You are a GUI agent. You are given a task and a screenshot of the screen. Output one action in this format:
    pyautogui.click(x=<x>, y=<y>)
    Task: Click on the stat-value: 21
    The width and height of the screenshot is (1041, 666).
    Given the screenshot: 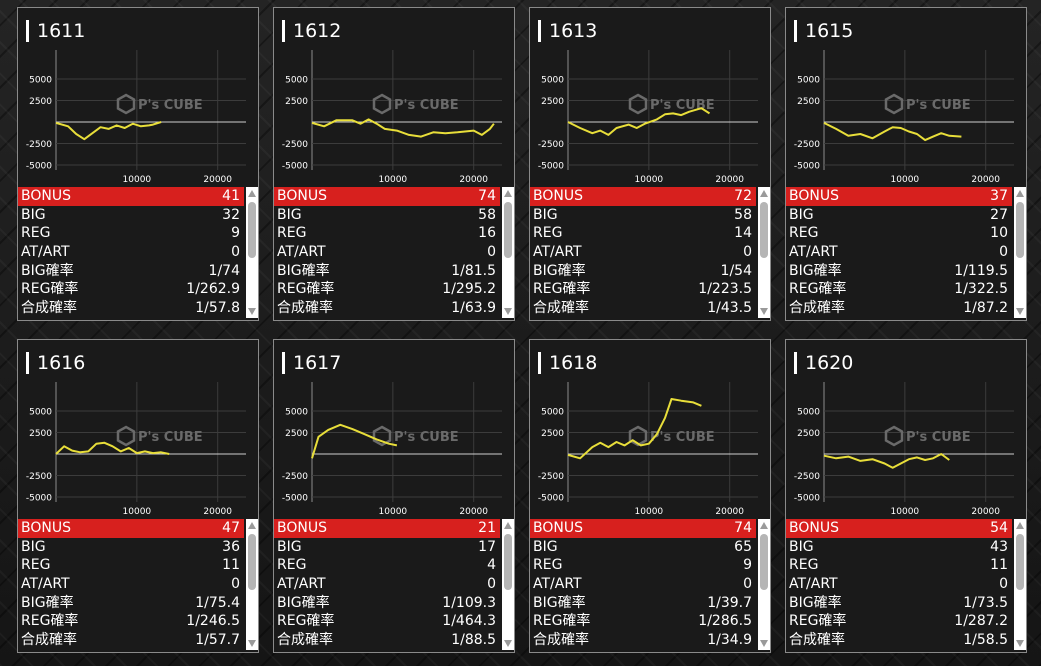 What is the action you would take?
    pyautogui.click(x=487, y=528)
    